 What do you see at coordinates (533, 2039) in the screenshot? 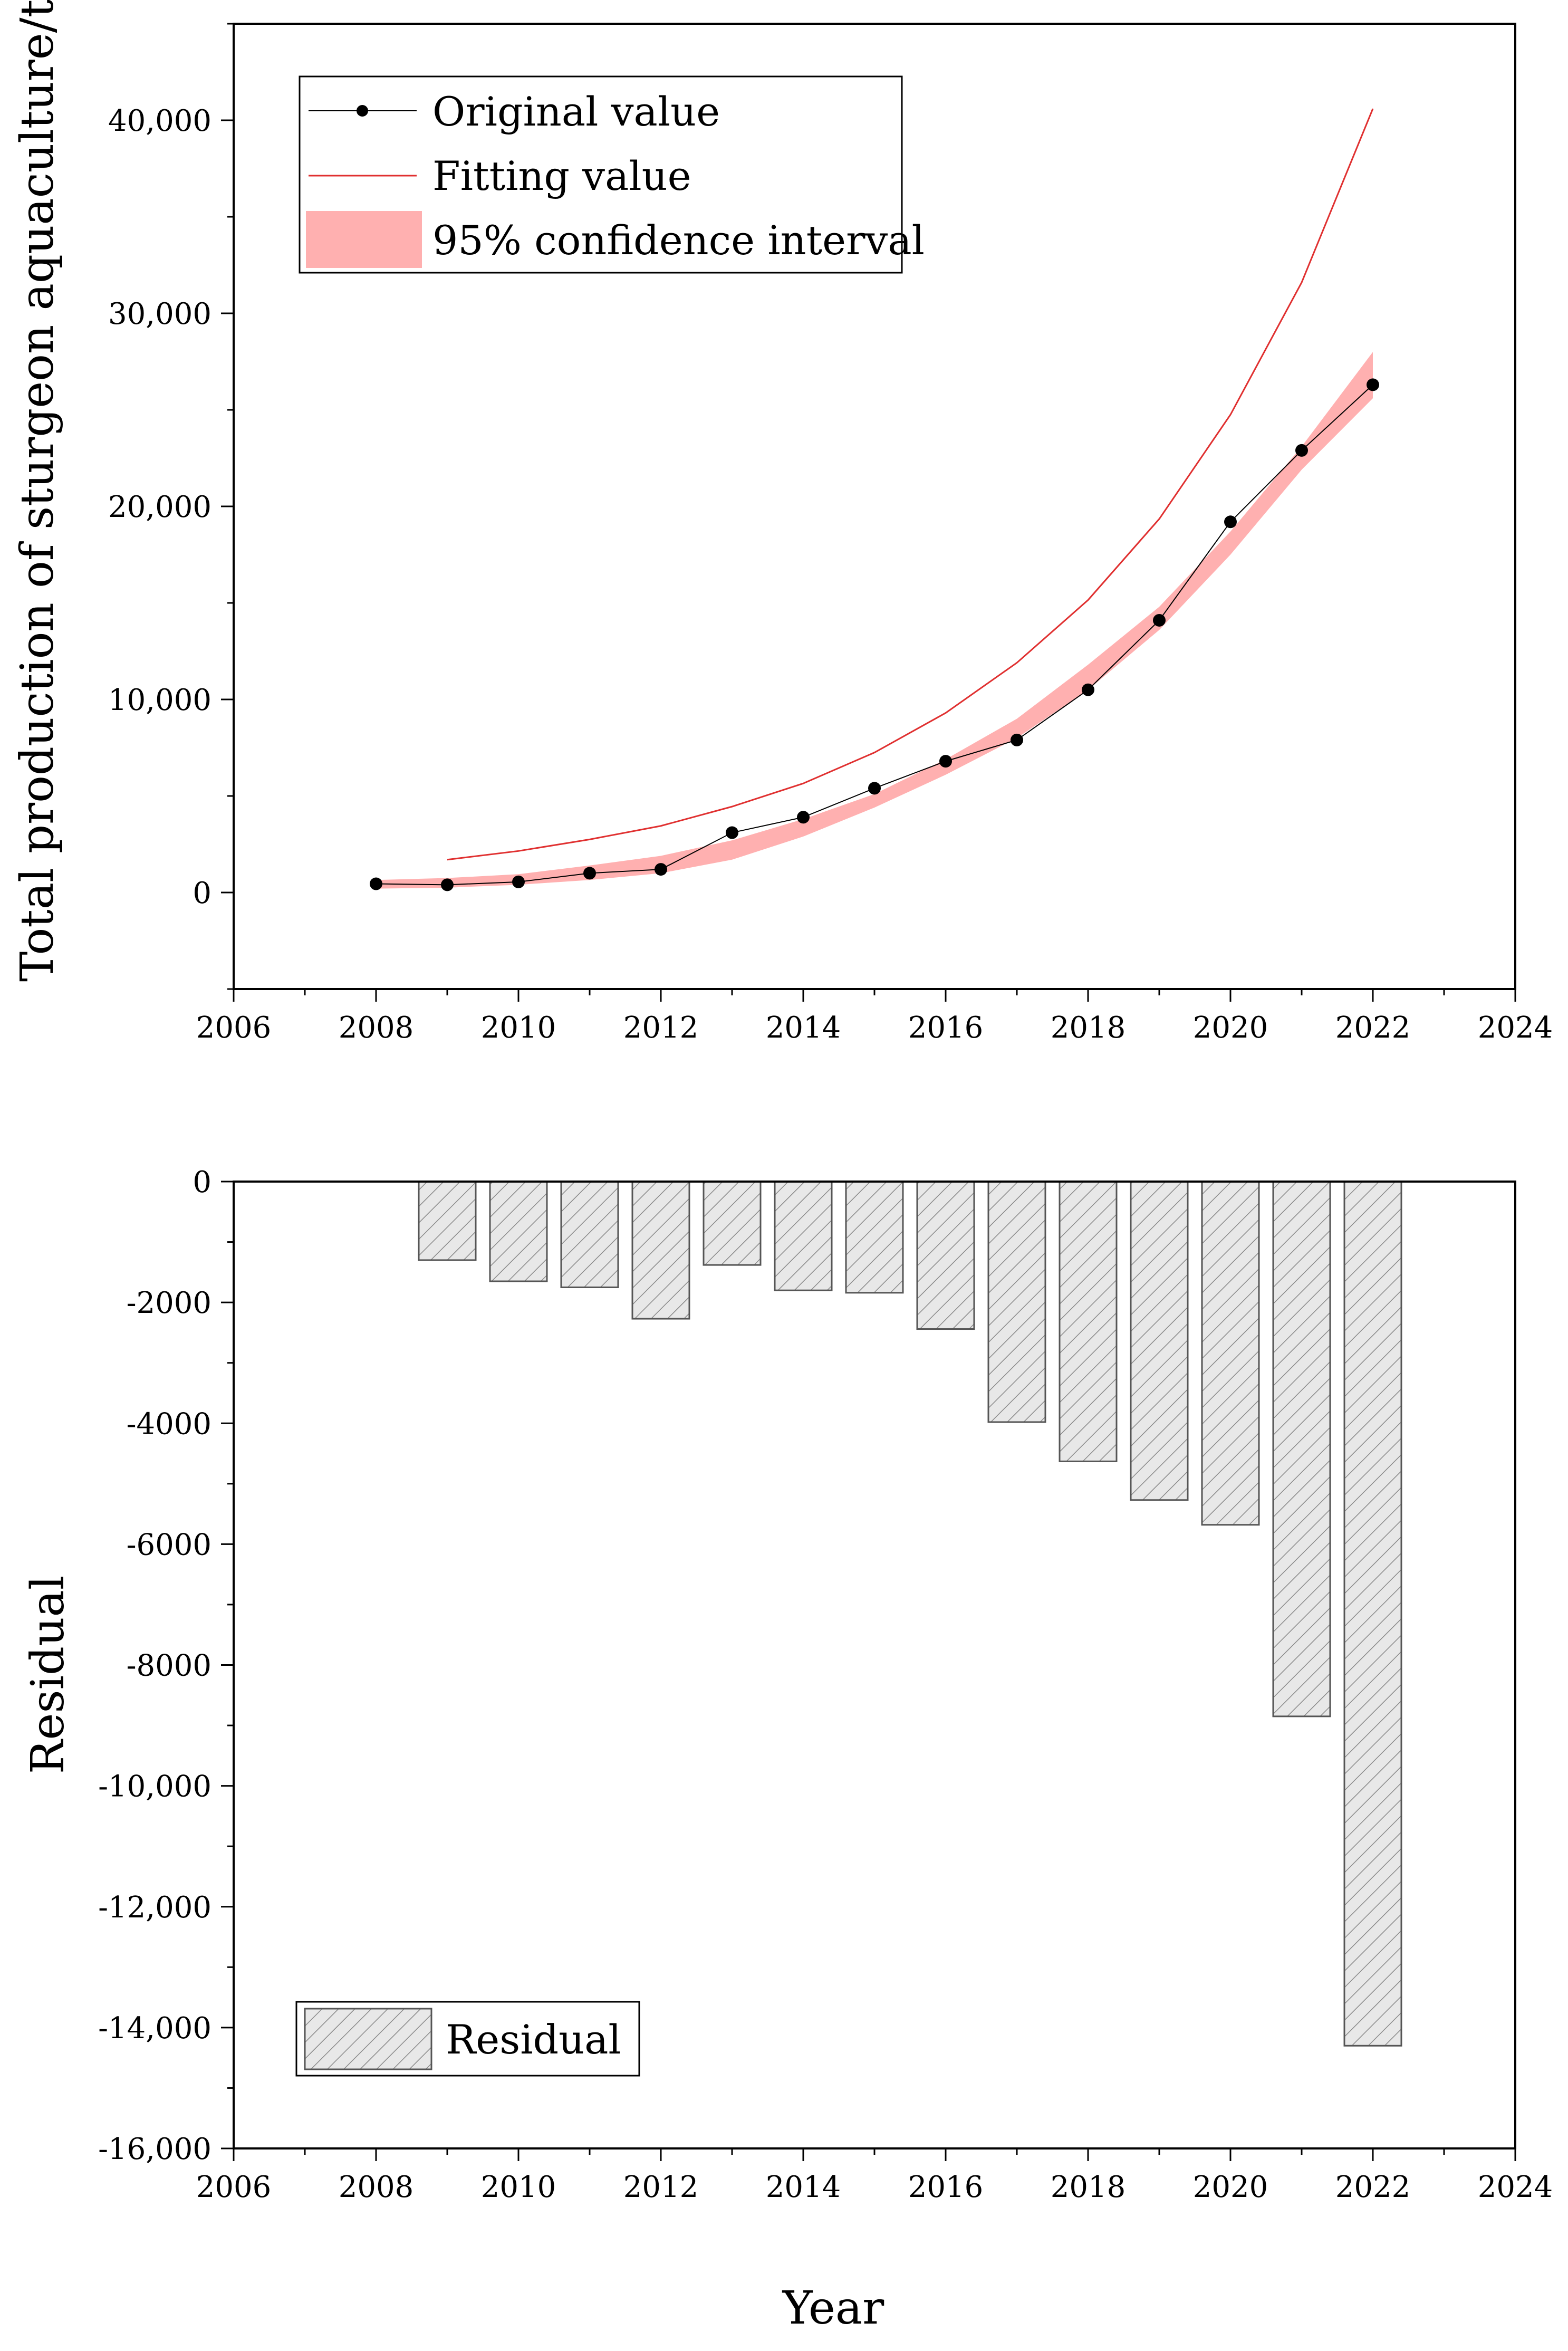
I see `legend-residual-label: Residual` at bounding box center [533, 2039].